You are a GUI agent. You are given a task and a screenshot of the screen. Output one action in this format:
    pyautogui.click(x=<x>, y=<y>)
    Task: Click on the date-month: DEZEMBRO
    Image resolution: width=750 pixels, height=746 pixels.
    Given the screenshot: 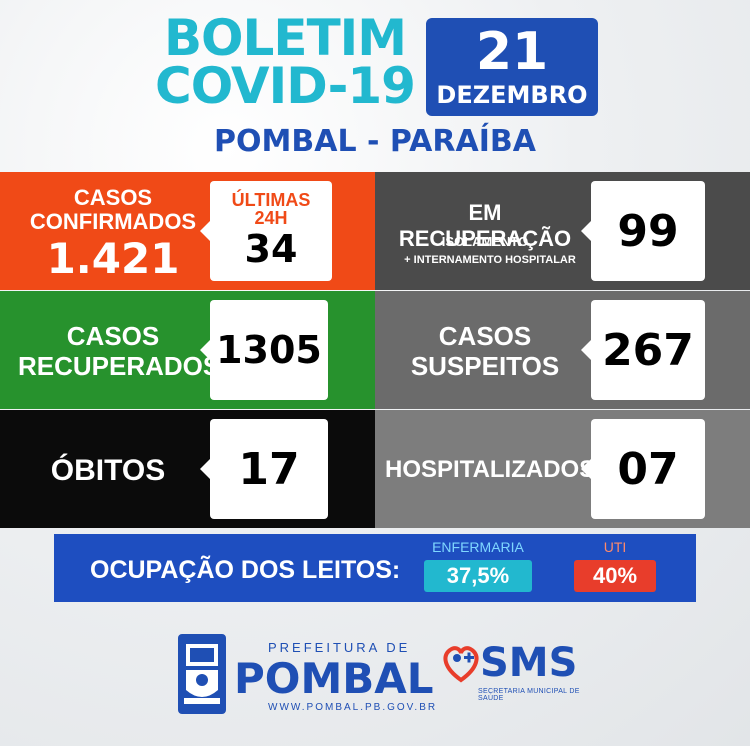 What is the action you would take?
    pyautogui.click(x=512, y=95)
    